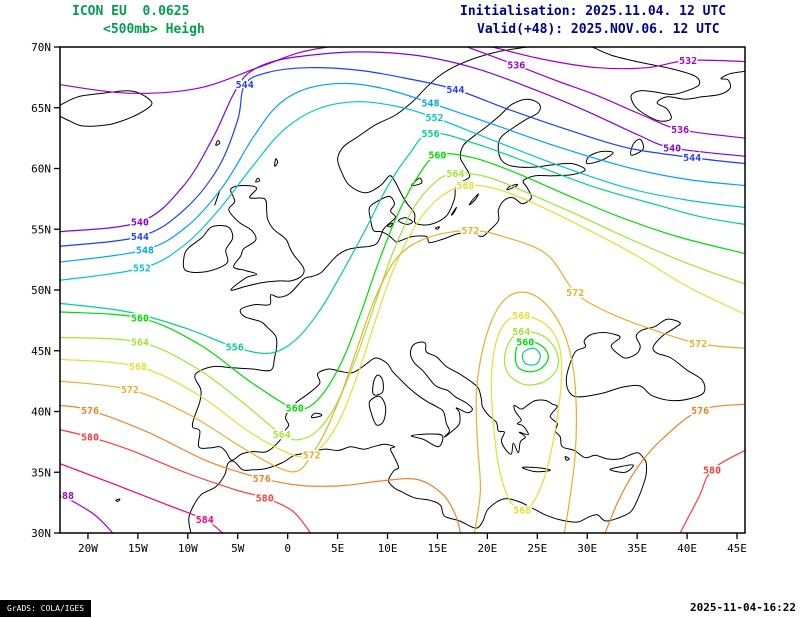 The image size is (800, 618). What do you see at coordinates (41, 290) in the screenshot?
I see `lat-tick-label: 50N` at bounding box center [41, 290].